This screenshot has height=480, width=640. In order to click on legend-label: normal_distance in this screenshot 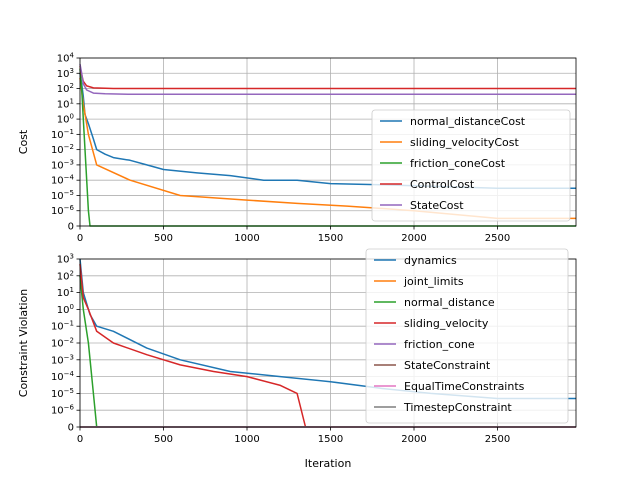, I will do `click(449, 302)`.